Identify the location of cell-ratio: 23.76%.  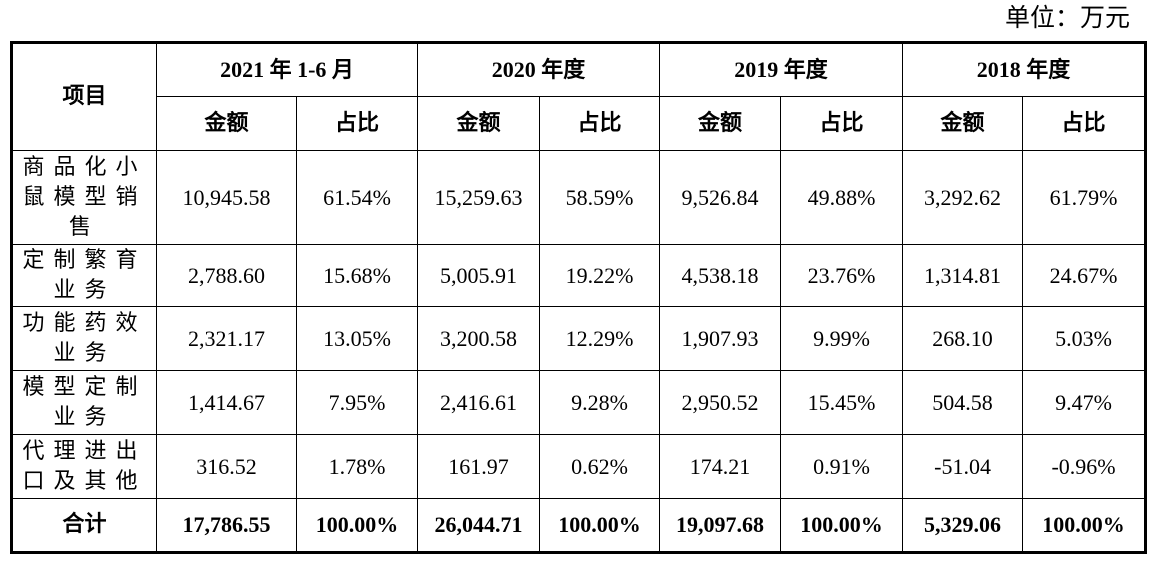
(842, 275).